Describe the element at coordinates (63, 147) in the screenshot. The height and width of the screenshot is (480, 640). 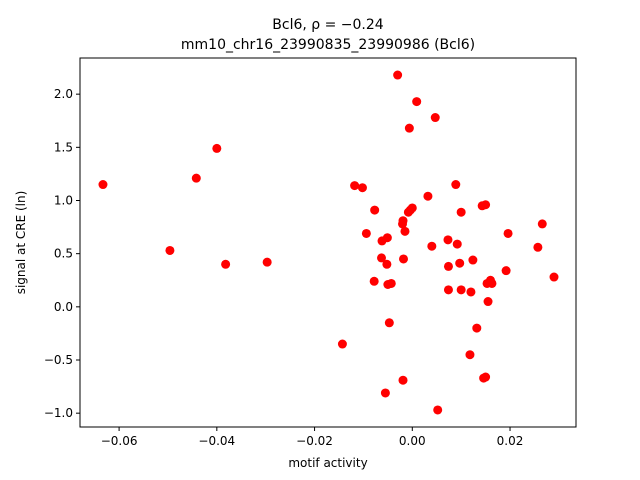
I see `y-tick-label: 1.5` at that location.